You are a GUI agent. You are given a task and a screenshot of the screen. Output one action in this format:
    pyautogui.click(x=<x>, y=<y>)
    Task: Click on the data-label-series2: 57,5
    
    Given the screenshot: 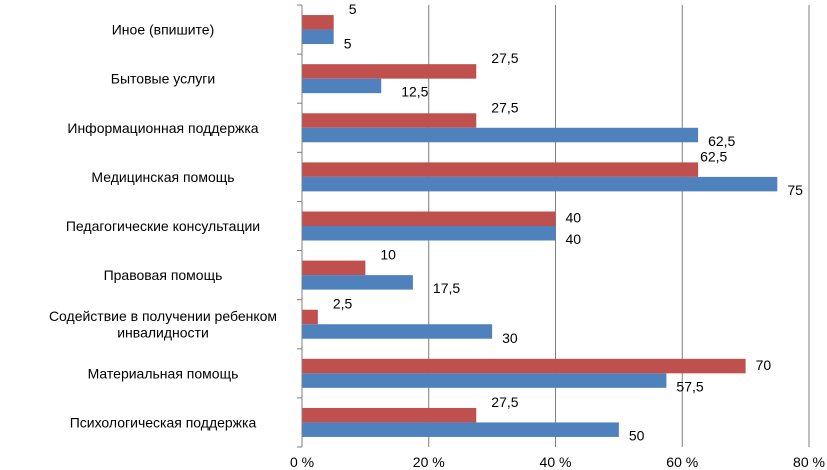 What is the action you would take?
    pyautogui.click(x=689, y=386)
    